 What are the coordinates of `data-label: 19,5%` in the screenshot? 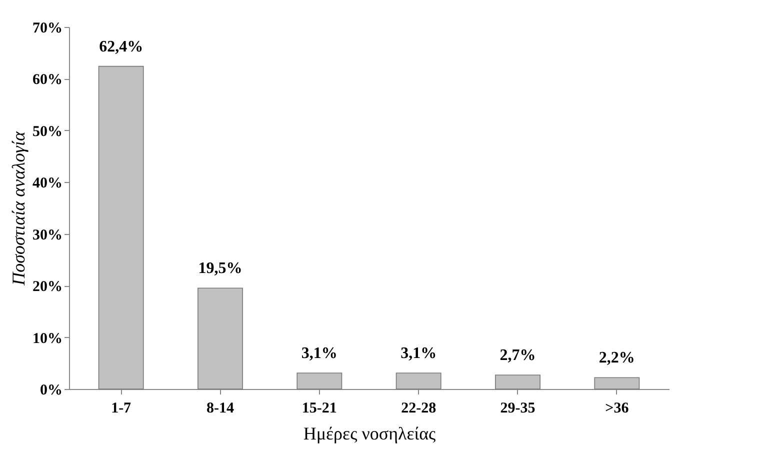 It's located at (220, 269).